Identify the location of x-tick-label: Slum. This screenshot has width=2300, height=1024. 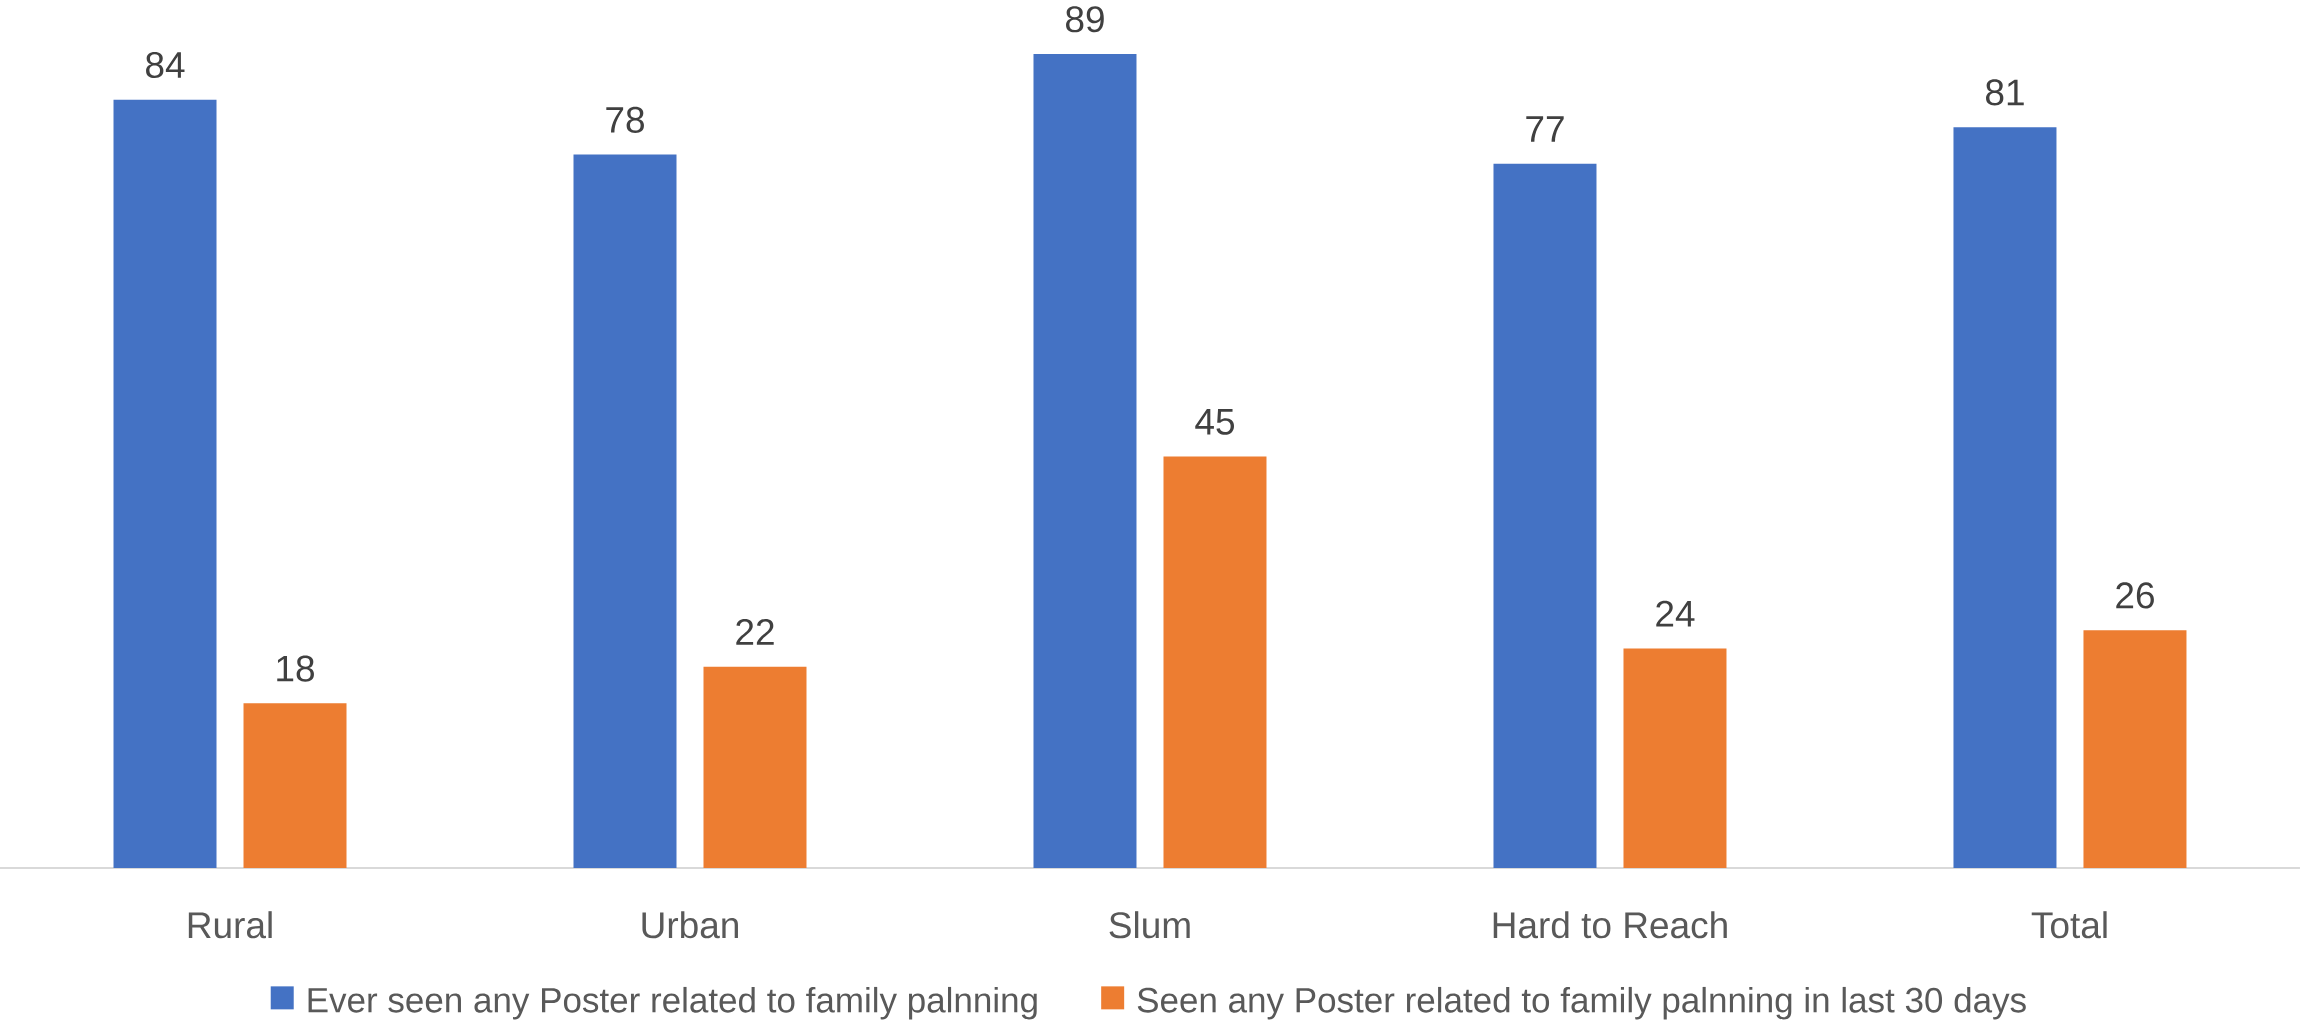
(1149, 925).